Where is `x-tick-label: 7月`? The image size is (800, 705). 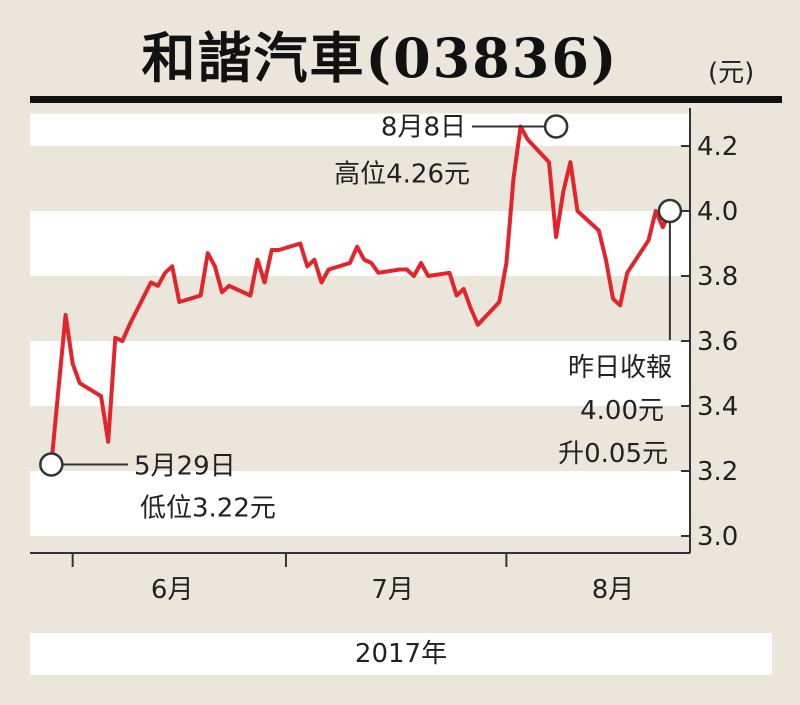 x-tick-label: 7月 is located at coordinates (392, 590).